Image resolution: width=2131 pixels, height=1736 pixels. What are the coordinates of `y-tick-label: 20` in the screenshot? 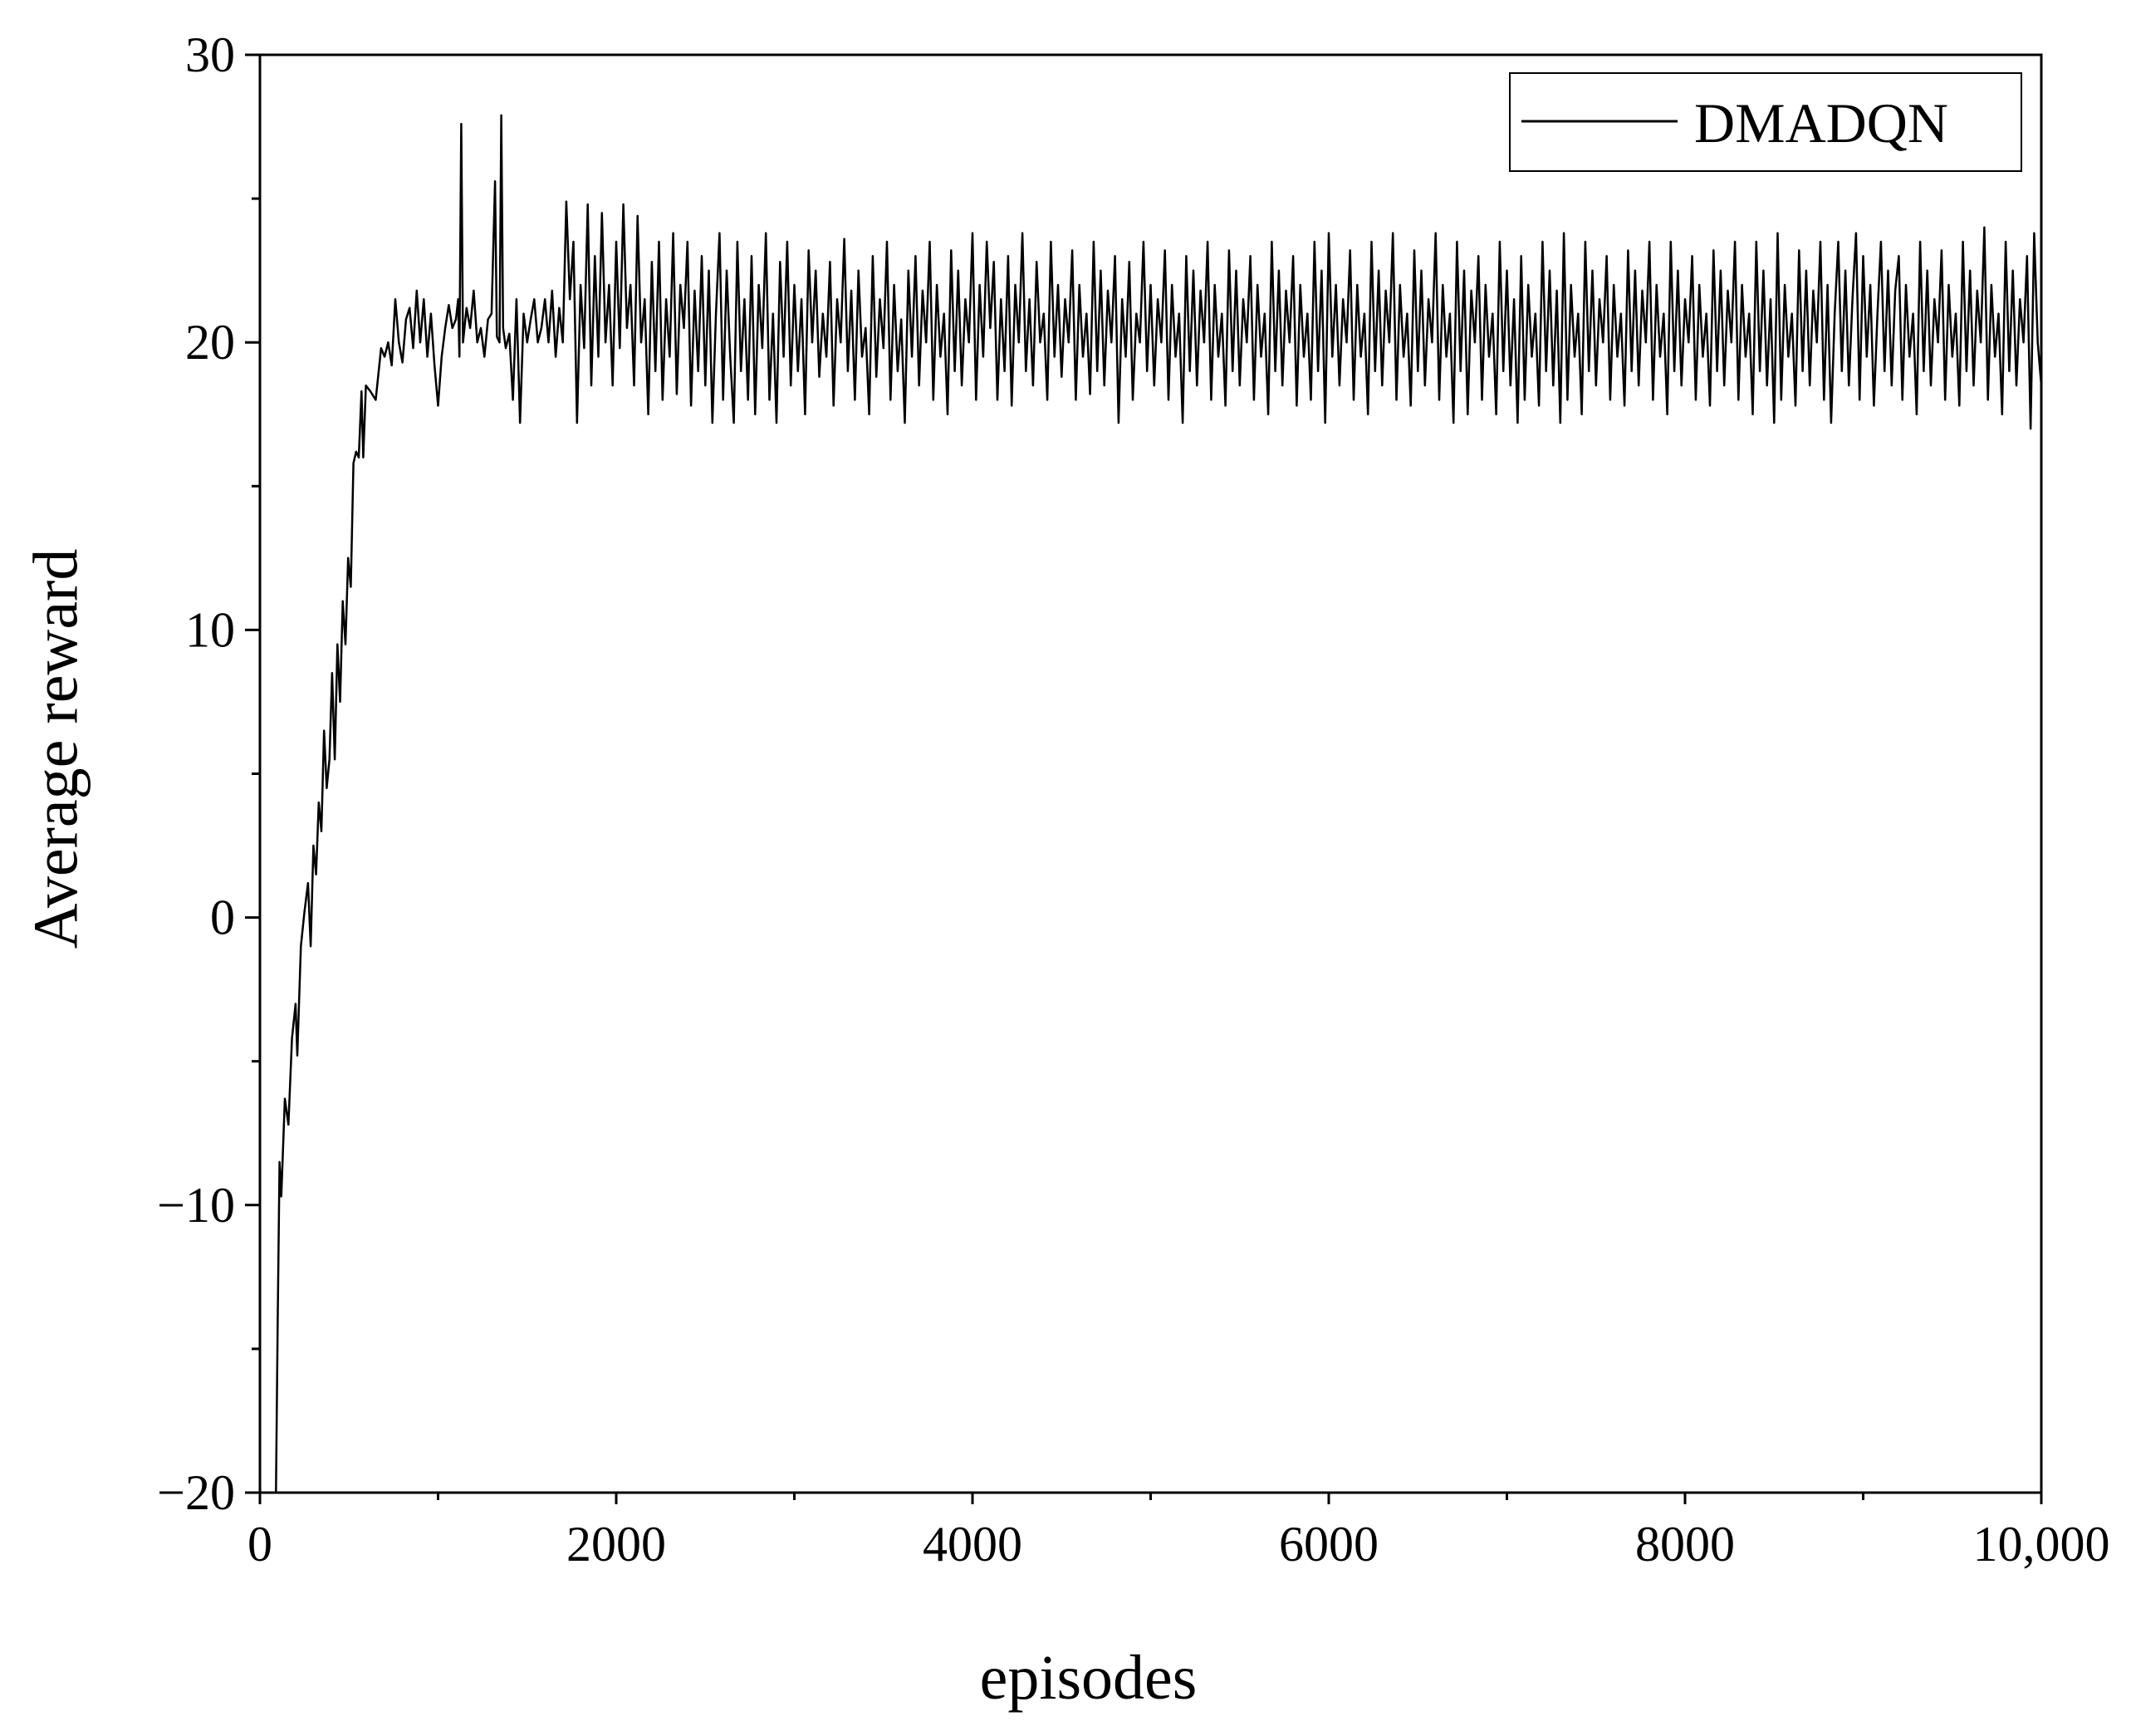 It's located at (210, 342).